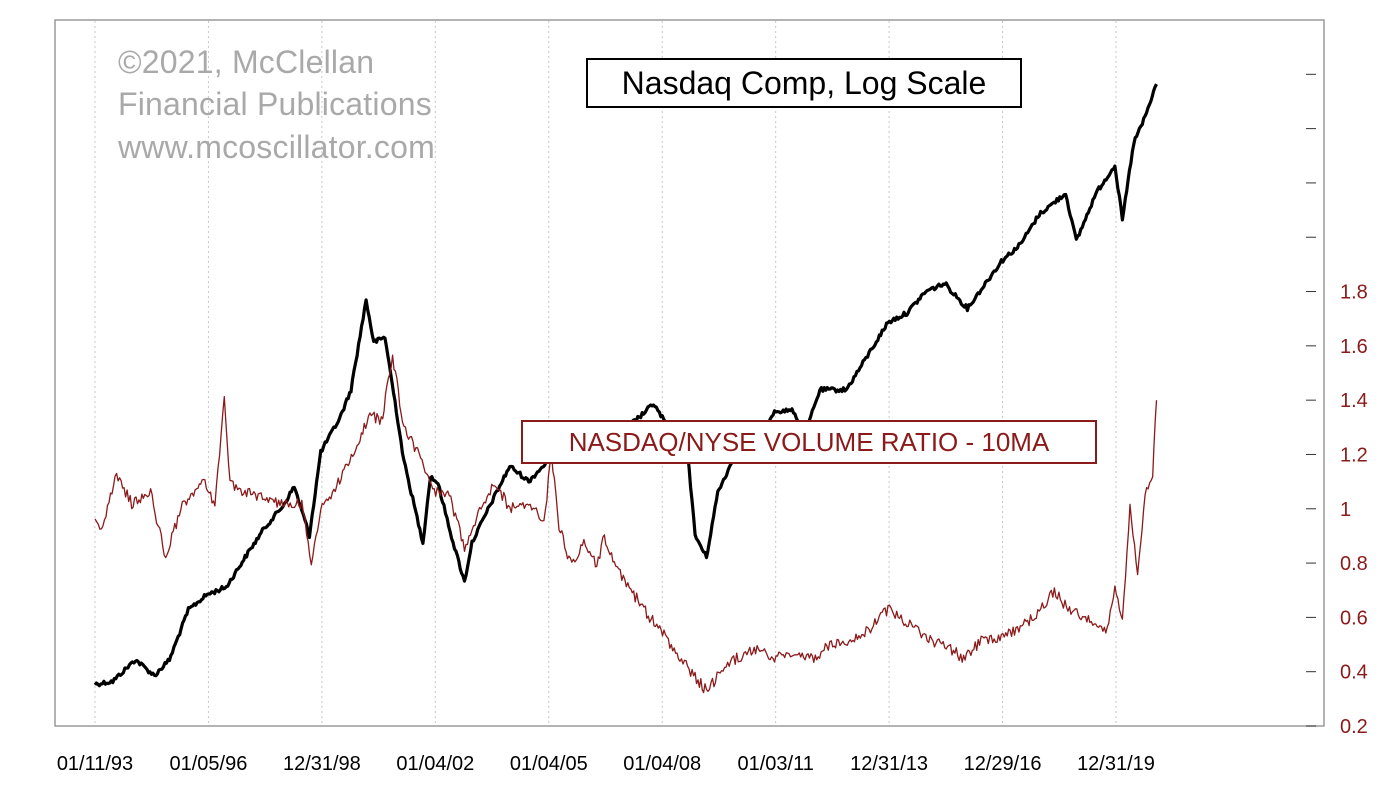 The width and height of the screenshot is (1400, 806). What do you see at coordinates (1354, 673) in the screenshot?
I see `y-tick-label: 0.4` at bounding box center [1354, 673].